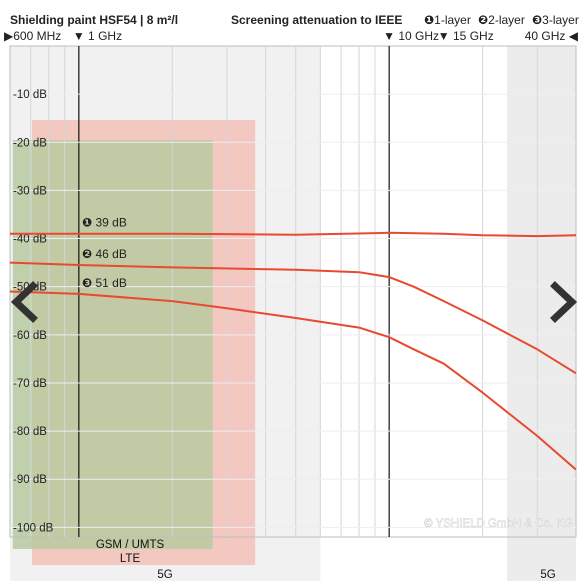  I want to click on legend-item-3: ❸3-layer, so click(555, 20).